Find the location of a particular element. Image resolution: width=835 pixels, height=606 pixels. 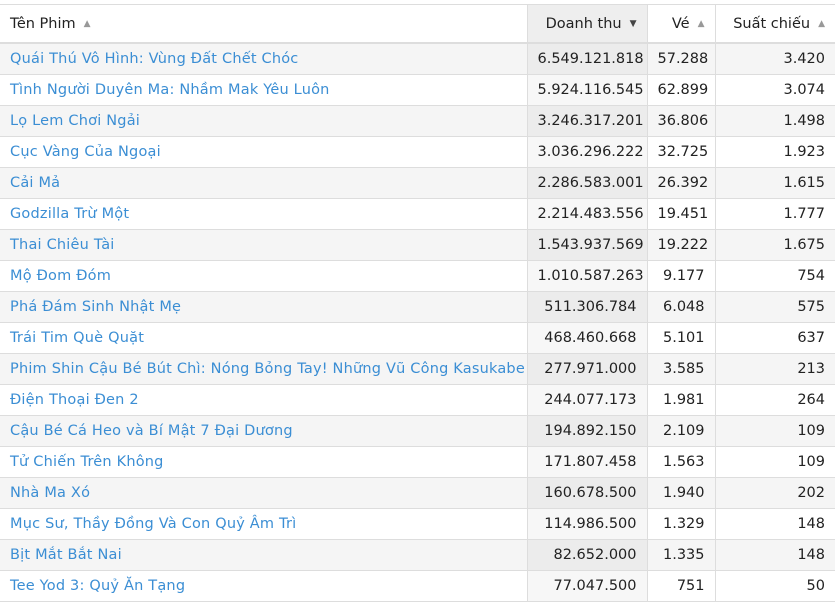

table-row: Bịt Mắt Bắt Nai 82.652.000 1.335 148 is located at coordinates (417, 555).